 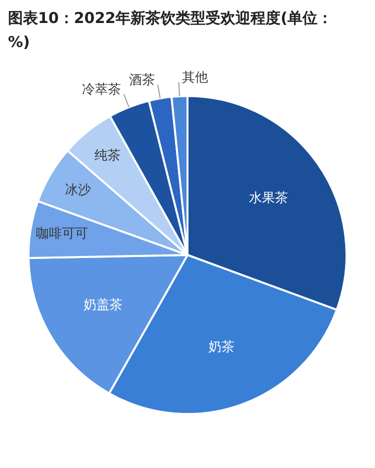 I want to click on slice-label: 酒茶, so click(x=141, y=80).